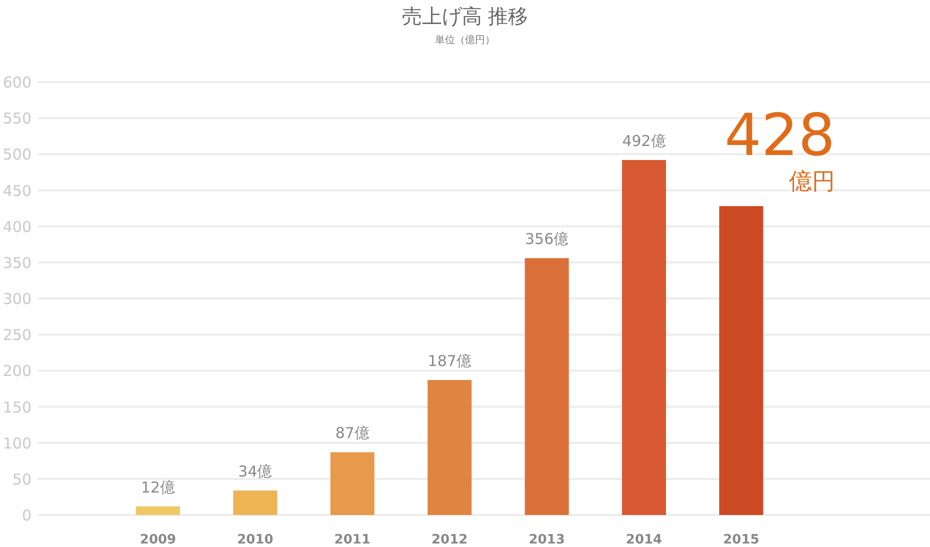 The width and height of the screenshot is (930, 547). What do you see at coordinates (465, 40) in the screenshot?
I see `chart-subtitle: 単位（億円）` at bounding box center [465, 40].